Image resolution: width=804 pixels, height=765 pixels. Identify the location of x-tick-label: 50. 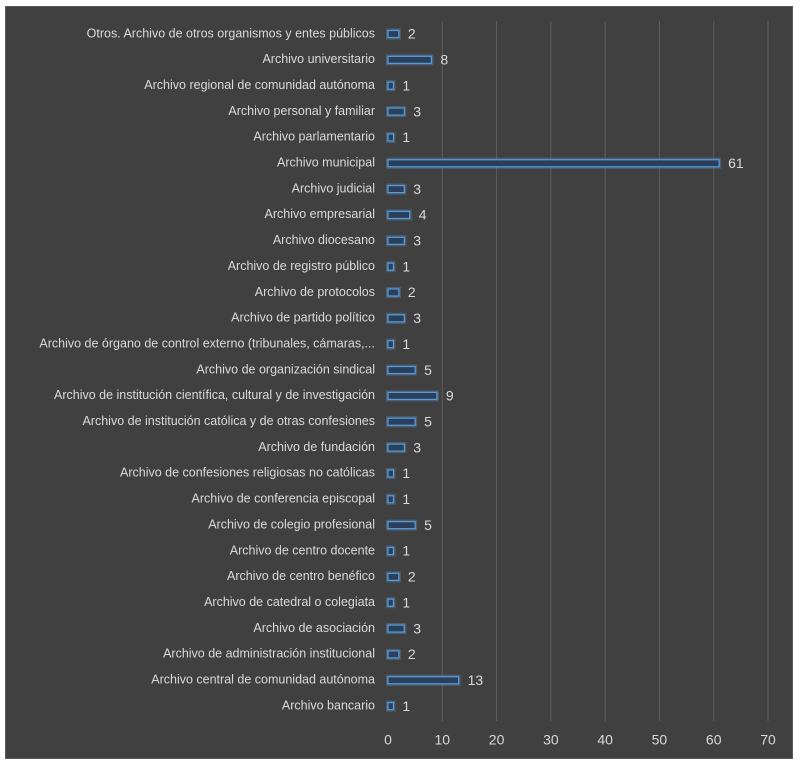
(660, 740).